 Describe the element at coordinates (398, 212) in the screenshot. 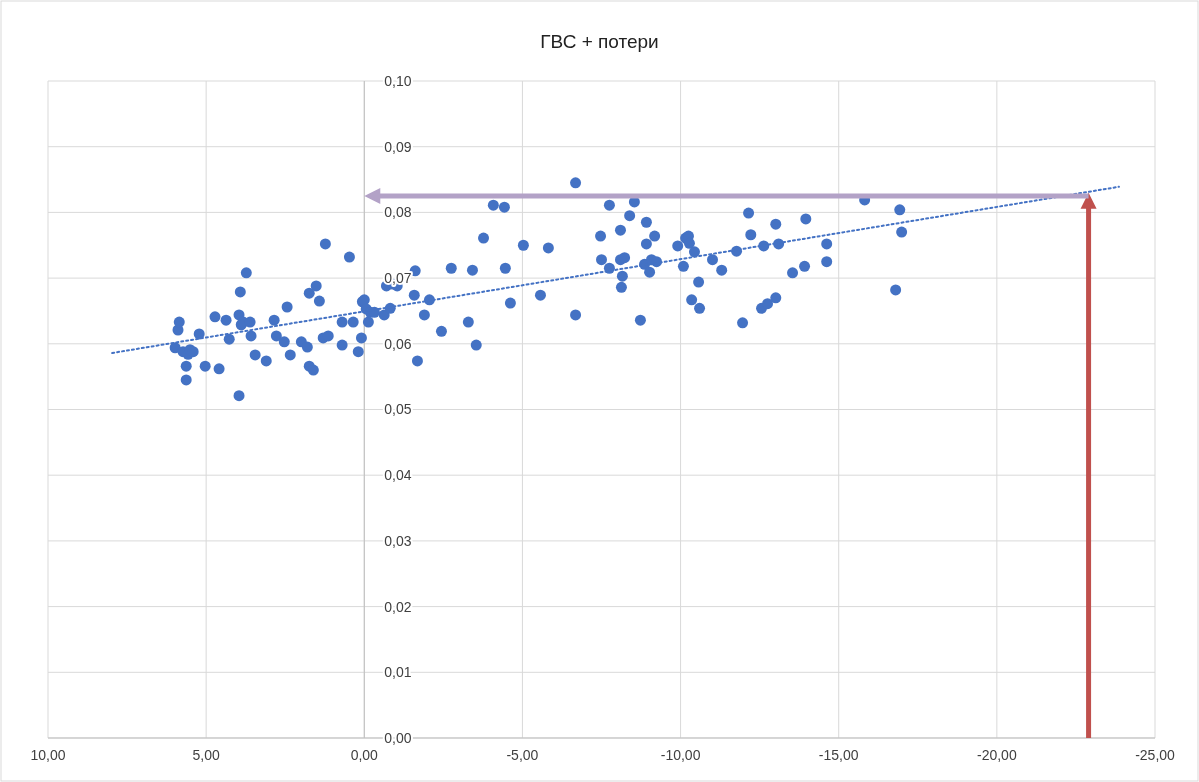

I see `y-tick-label: 0,08` at that location.